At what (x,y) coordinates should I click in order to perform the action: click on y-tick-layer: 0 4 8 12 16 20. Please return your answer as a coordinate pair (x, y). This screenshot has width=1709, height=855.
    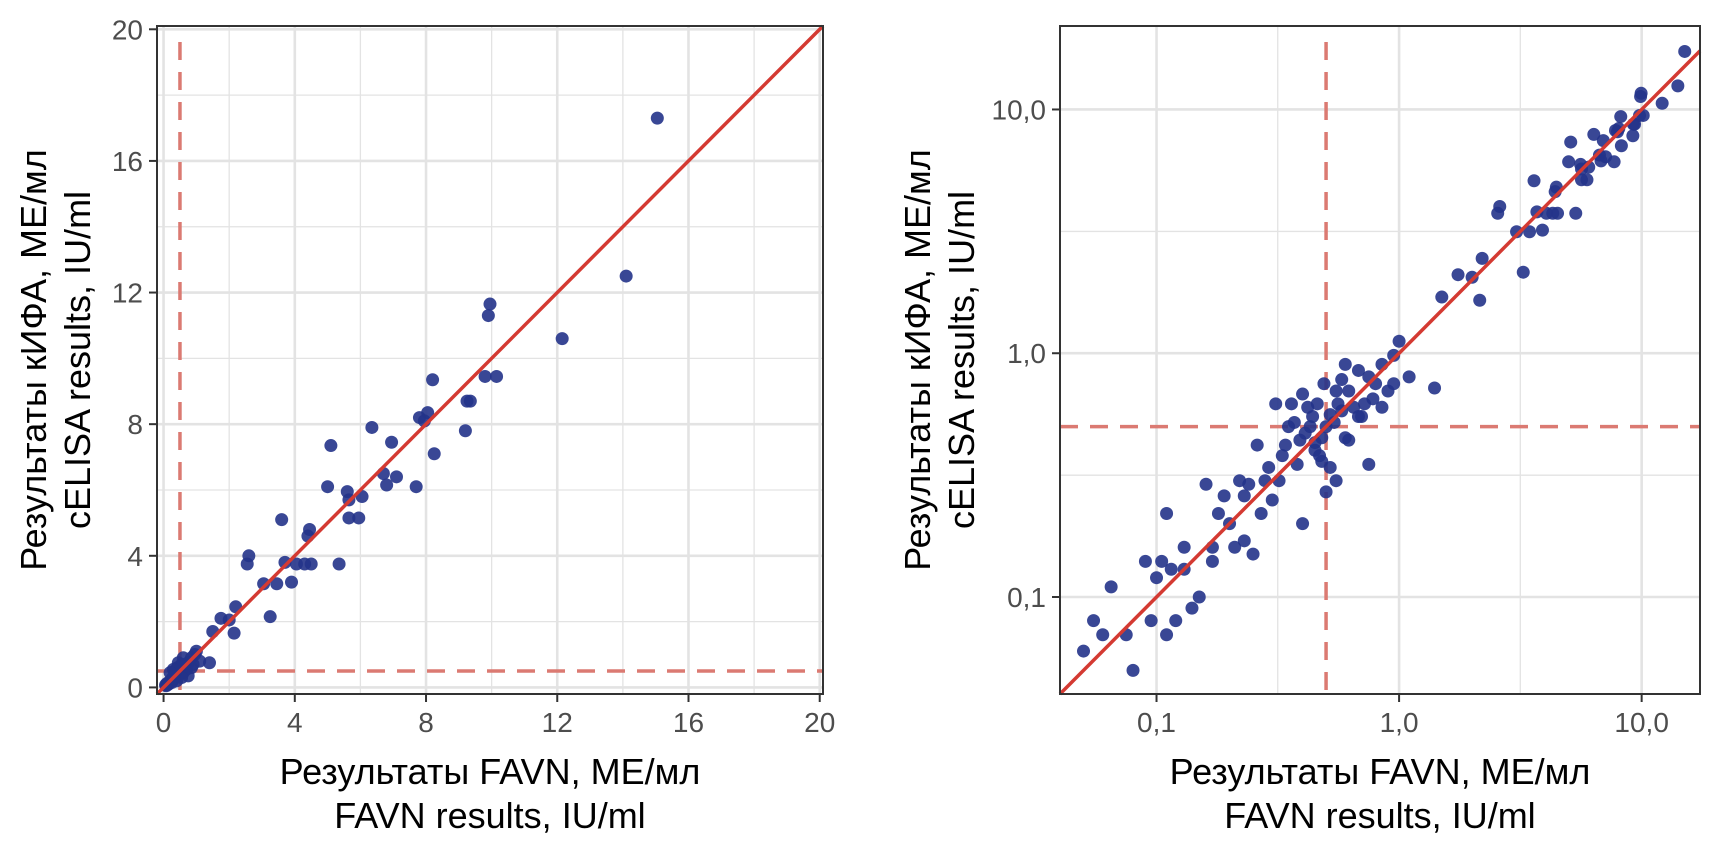
    Looking at the image, I should click on (134, 358).